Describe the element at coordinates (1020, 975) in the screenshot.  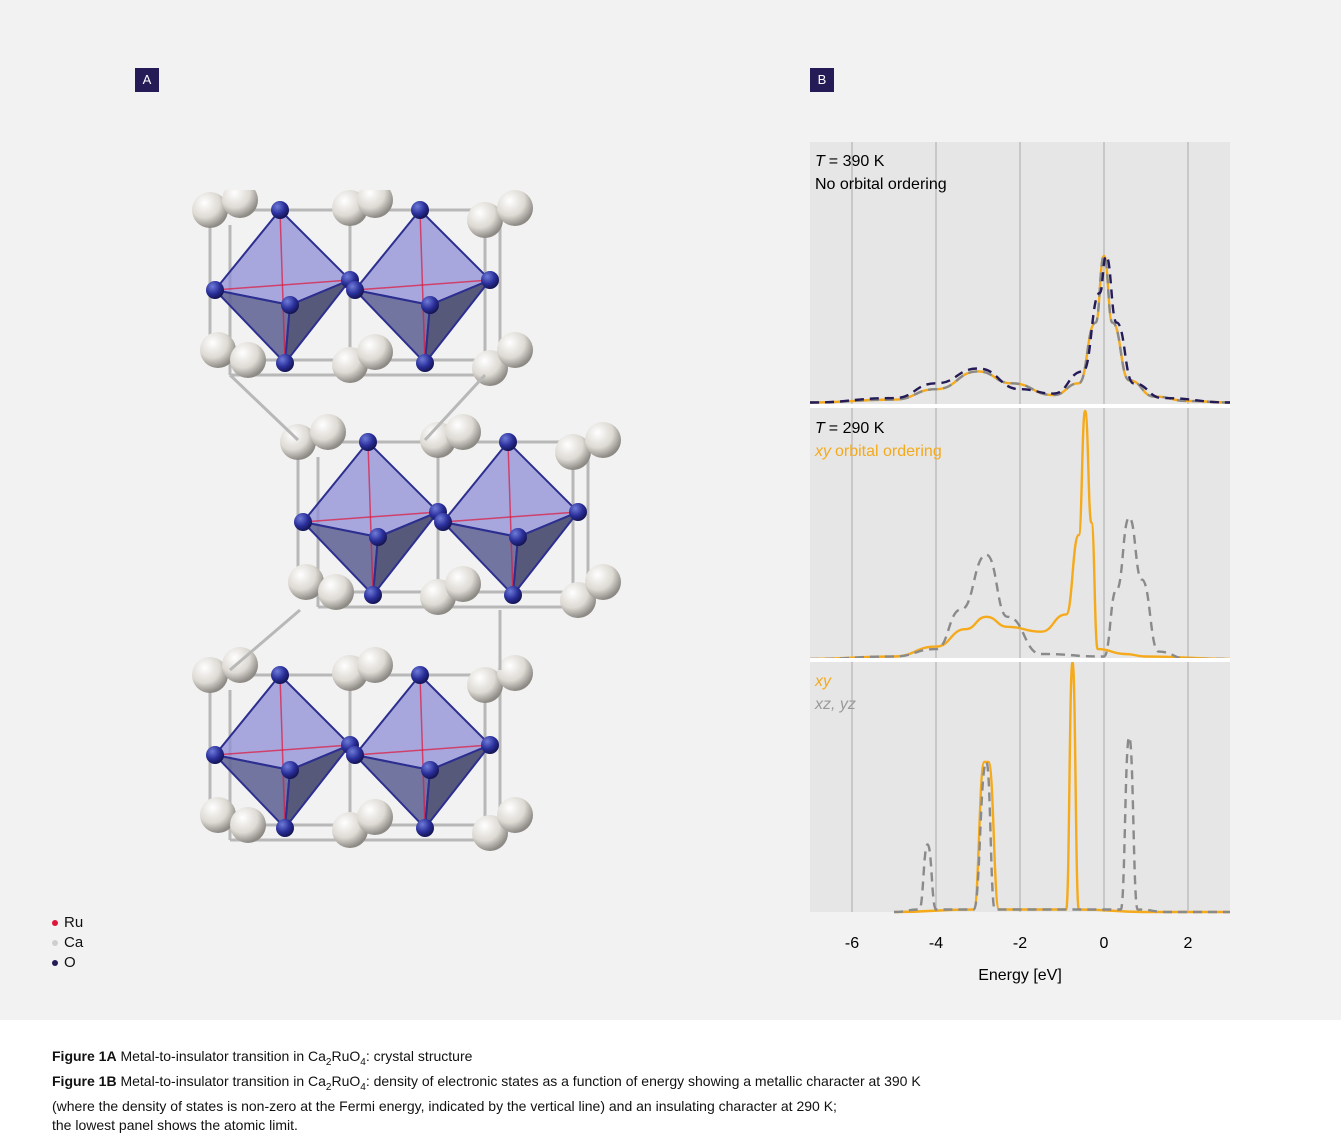
I see `x-axis-label: Energy [eV]` at that location.